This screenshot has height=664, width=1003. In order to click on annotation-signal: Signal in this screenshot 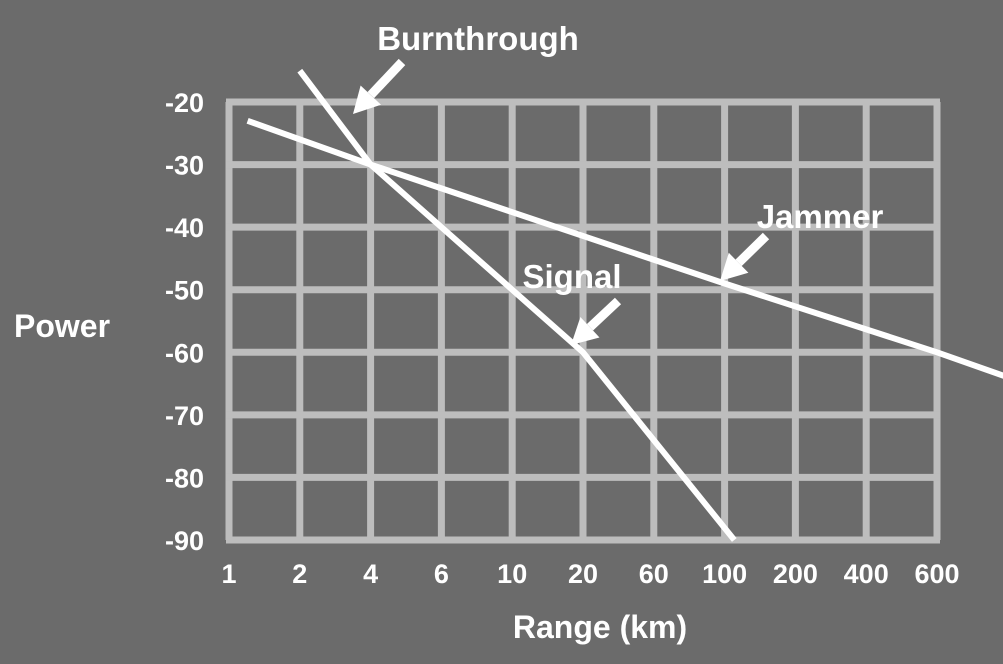, I will do `click(571, 276)`.